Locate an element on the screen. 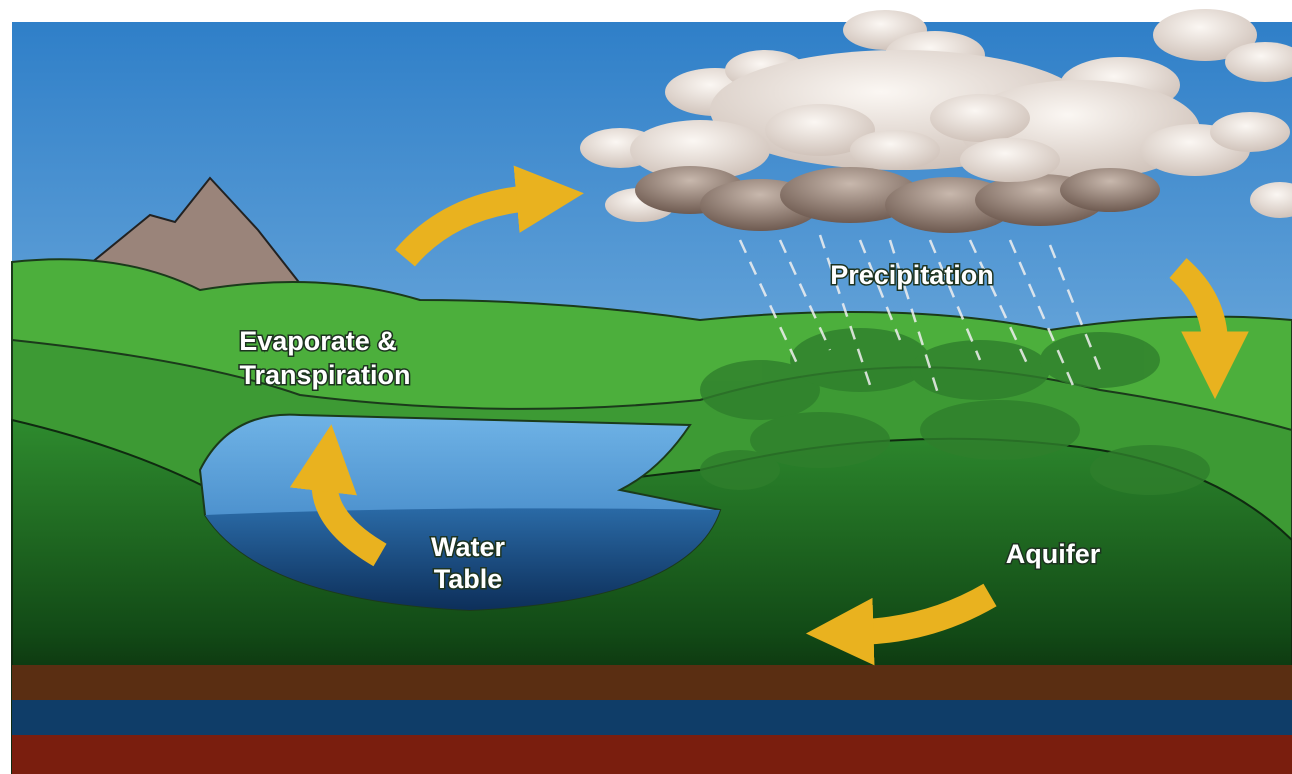 This screenshot has width=1292, height=774. soil-stratum is located at coordinates (652, 682).